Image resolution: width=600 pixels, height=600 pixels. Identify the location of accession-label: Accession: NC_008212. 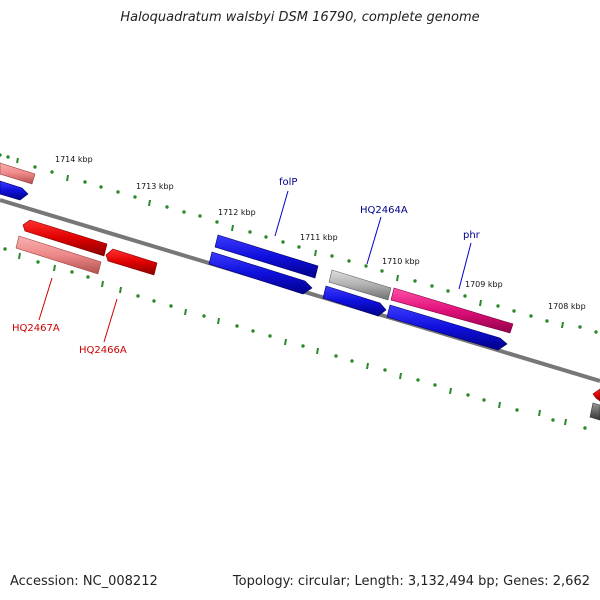
(84, 581).